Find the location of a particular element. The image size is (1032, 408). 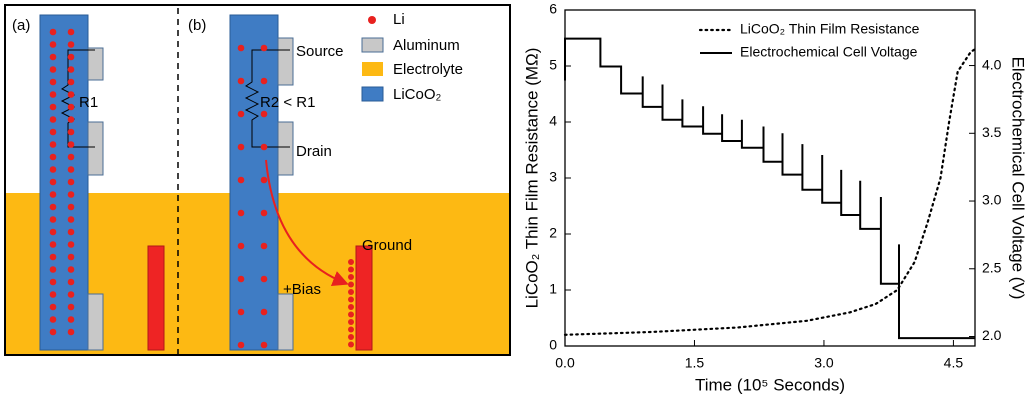

y2-tick-label: 2.5 is located at coordinates (992, 267).